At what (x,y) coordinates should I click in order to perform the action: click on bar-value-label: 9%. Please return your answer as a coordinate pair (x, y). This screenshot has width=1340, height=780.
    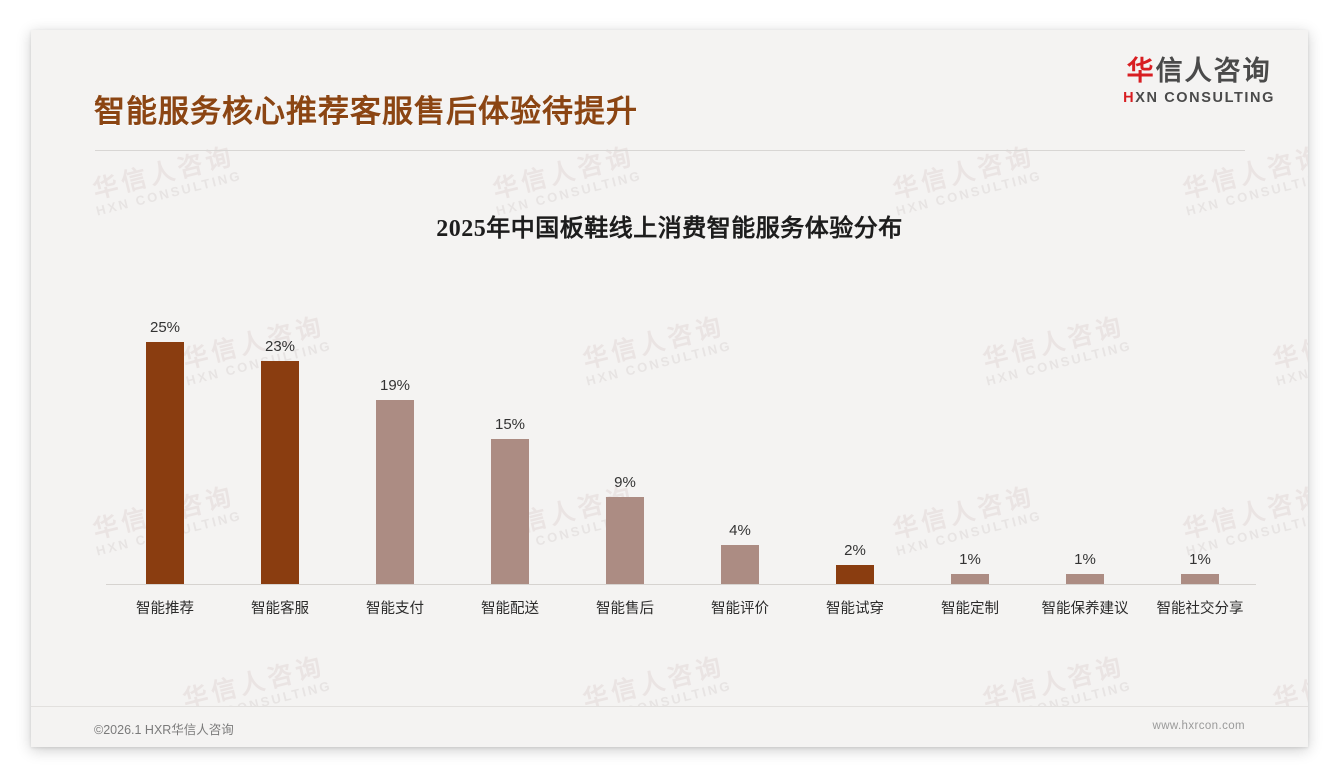
    Looking at the image, I should click on (625, 482).